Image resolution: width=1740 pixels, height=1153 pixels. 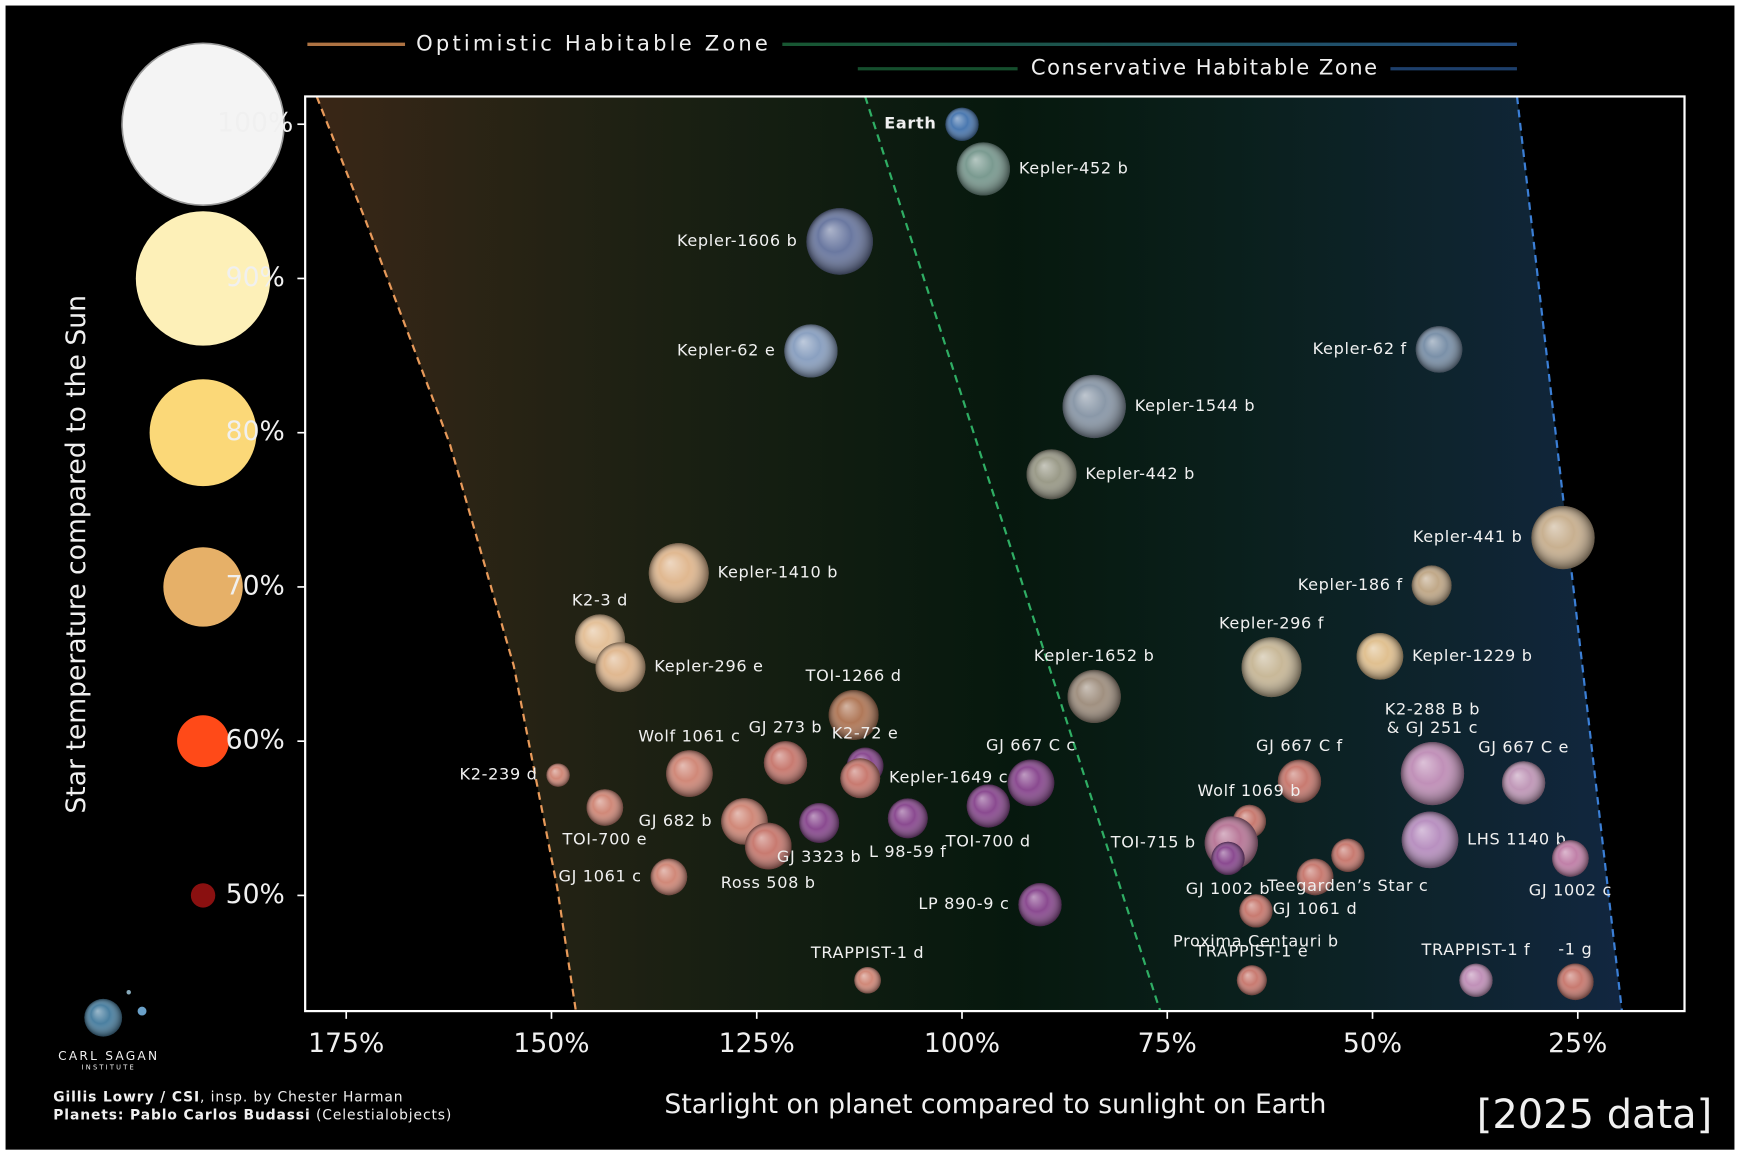 What do you see at coordinates (499, 774) in the screenshot?
I see `planet-label: K2-239 d` at bounding box center [499, 774].